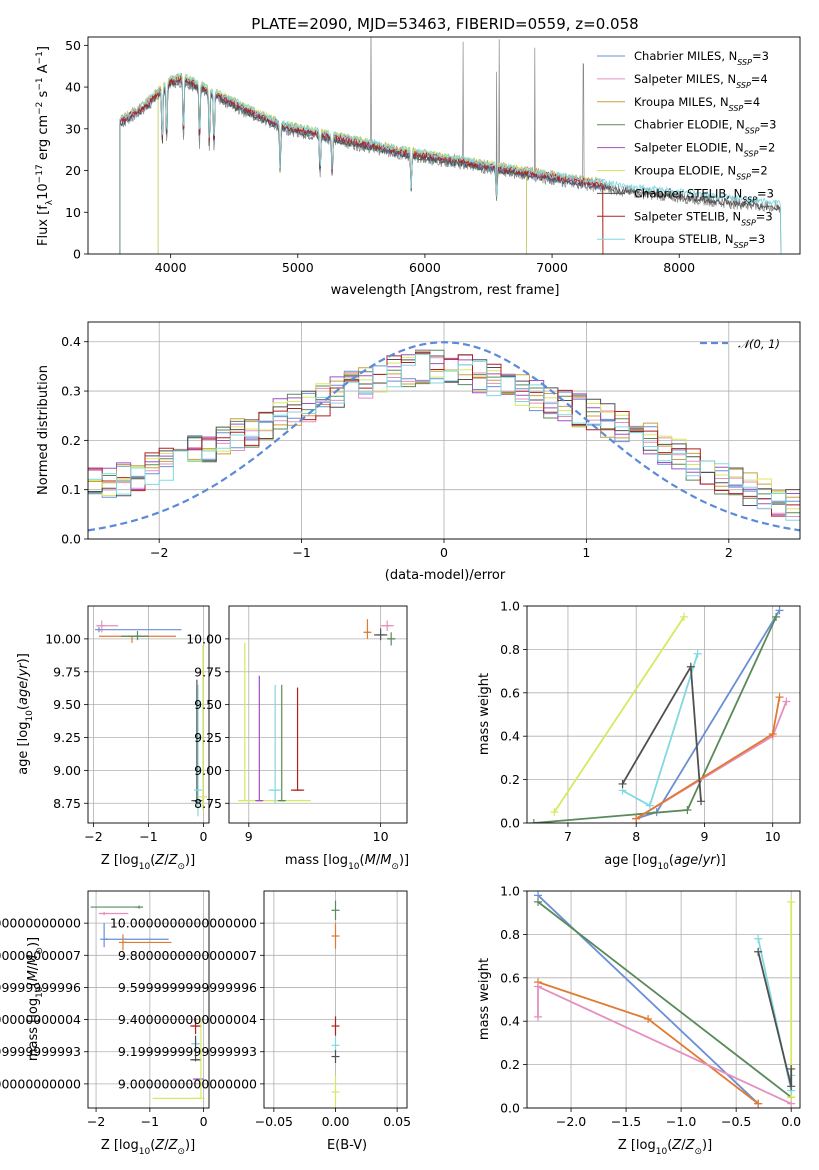 Image resolution: width=819 pixels, height=1170 pixels. Describe the element at coordinates (736, 1121) in the screenshot. I see `x-tick-label: −0.5` at that location.